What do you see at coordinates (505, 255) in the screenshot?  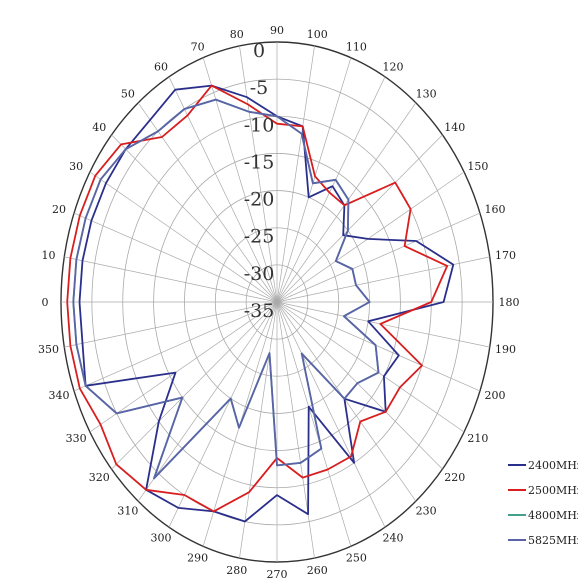 I see `angle-tick-label: 170` at bounding box center [505, 255].